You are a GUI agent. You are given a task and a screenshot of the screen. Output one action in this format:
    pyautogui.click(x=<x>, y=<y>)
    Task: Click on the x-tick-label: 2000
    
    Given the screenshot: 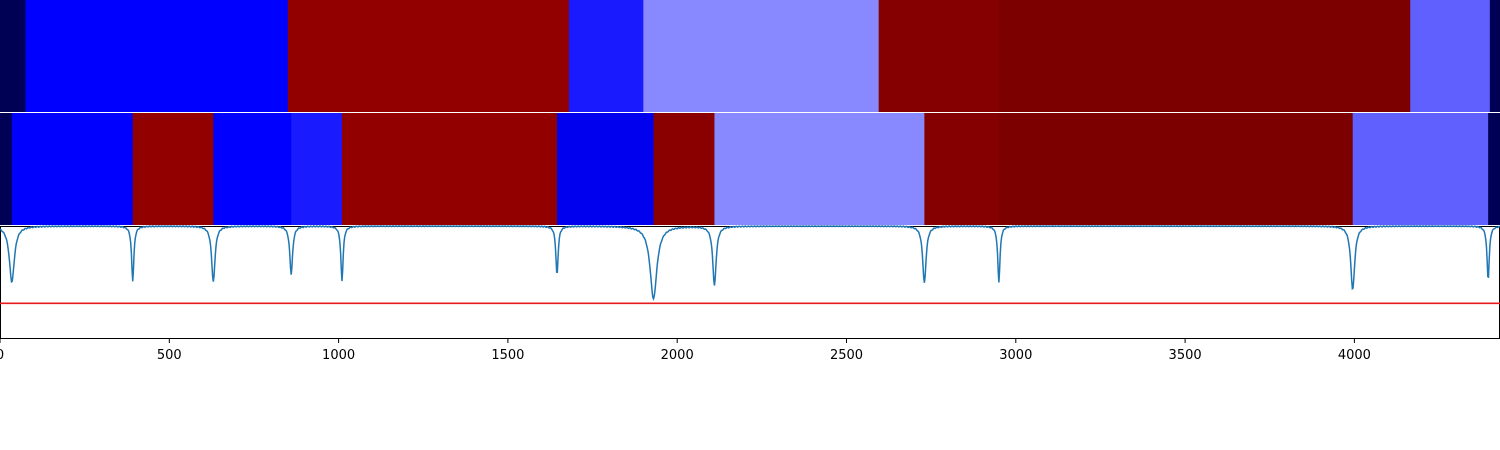 What is the action you would take?
    pyautogui.click(x=677, y=355)
    